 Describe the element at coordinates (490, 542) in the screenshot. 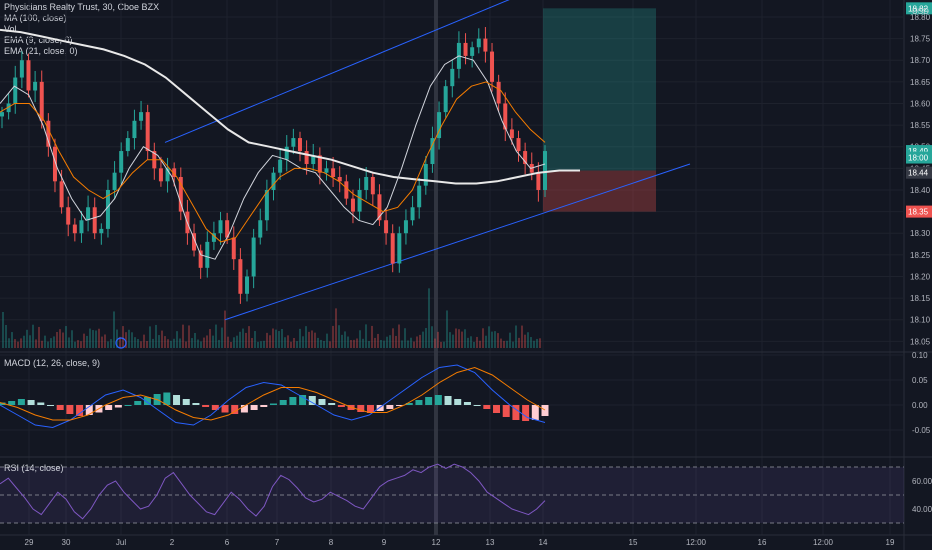

I see `time-tick-label: 13` at that location.